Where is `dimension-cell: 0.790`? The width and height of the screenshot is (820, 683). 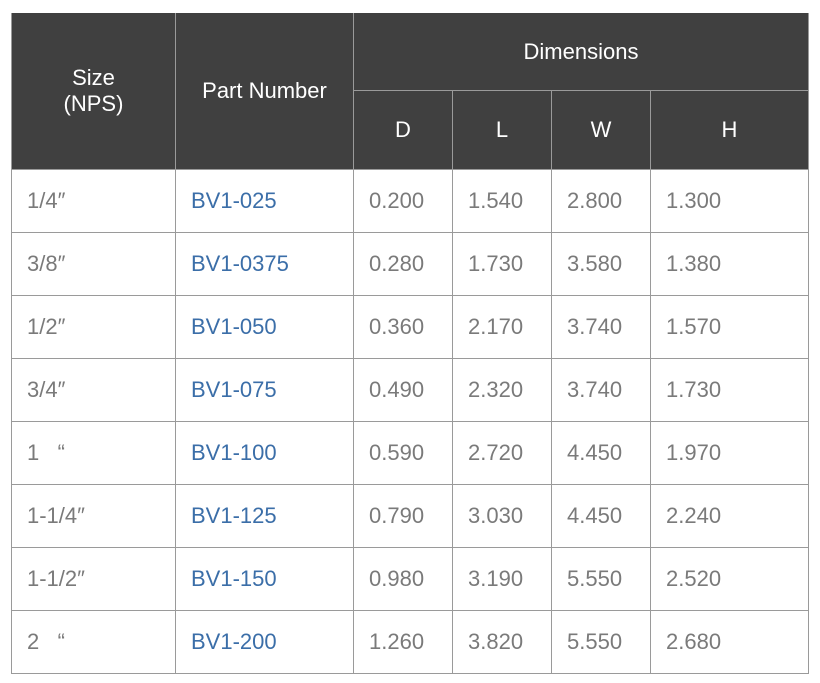 dimension-cell: 0.790 is located at coordinates (403, 516).